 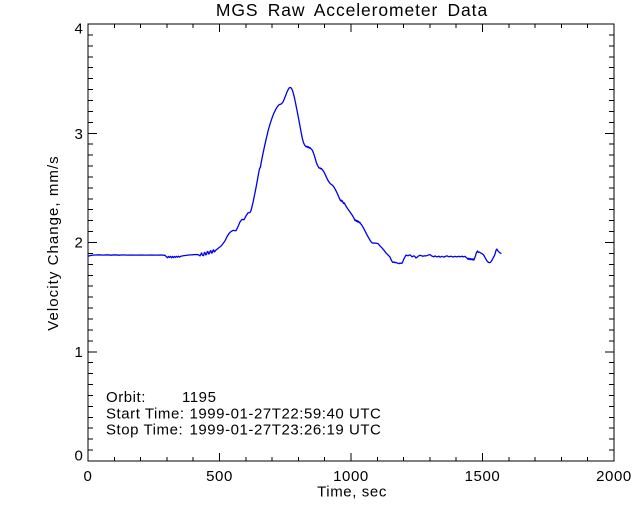 I want to click on svg-text: 1195, so click(x=199, y=397).